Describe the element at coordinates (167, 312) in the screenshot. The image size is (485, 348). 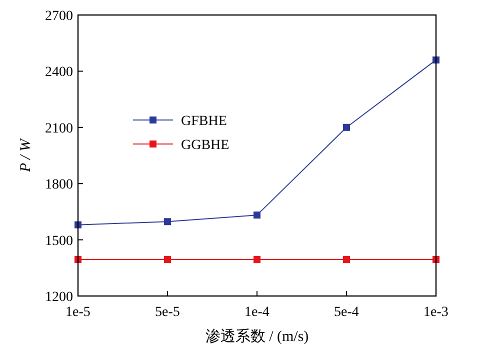
I see `x-tick-label: 5e-5` at that location.